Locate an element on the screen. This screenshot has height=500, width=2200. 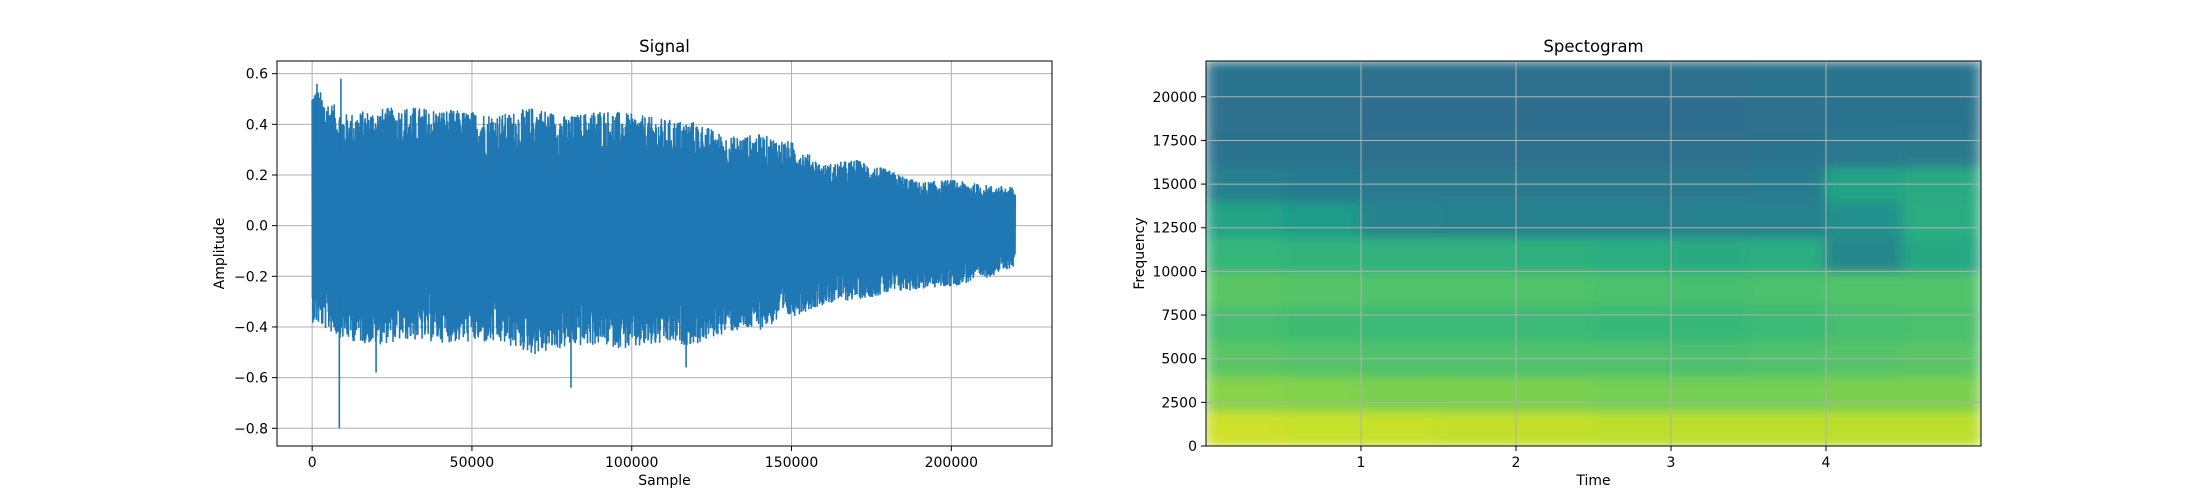
spectrogram-x-tick-label: 3 is located at coordinates (1671, 463).